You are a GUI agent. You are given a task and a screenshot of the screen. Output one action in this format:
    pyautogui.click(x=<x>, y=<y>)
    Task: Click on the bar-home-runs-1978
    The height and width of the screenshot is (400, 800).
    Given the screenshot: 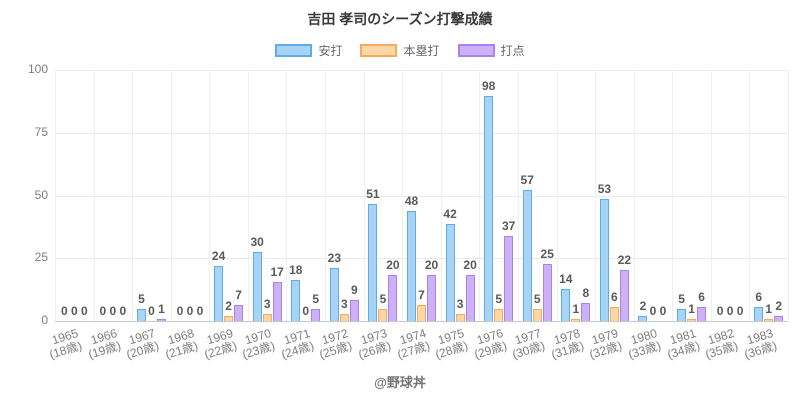 What is the action you would take?
    pyautogui.click(x=576, y=320)
    